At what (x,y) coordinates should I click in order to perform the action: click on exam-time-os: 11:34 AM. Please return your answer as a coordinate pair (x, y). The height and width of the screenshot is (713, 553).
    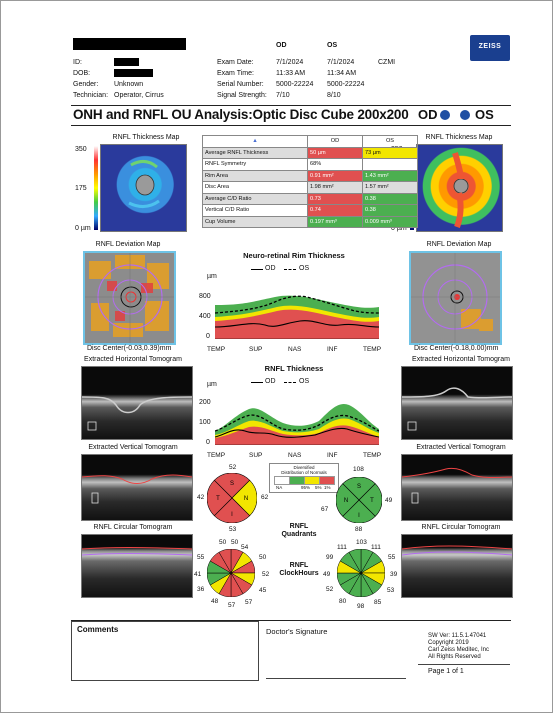
    Looking at the image, I should click on (342, 73).